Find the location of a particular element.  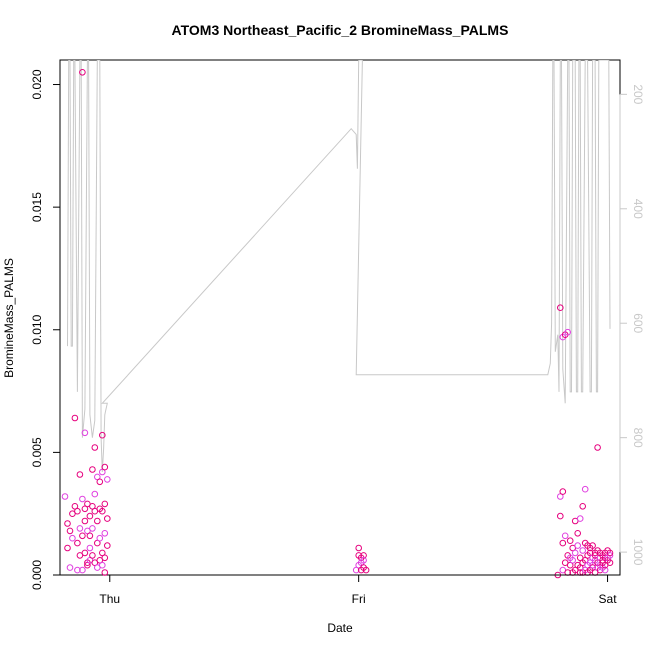

x-axis-label: Date is located at coordinates (340, 628).